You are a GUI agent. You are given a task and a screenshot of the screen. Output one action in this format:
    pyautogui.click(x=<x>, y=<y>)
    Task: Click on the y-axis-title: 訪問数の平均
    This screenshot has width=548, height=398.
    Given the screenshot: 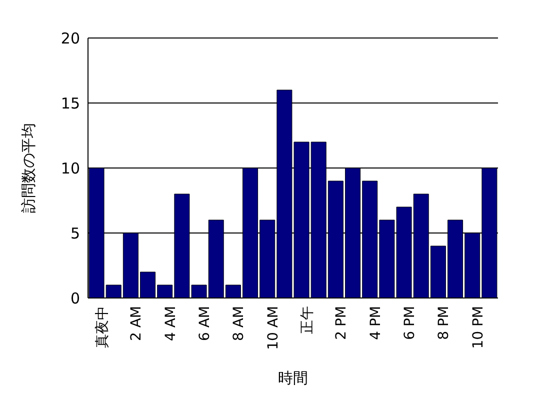 What is the action you would take?
    pyautogui.click(x=28, y=168)
    